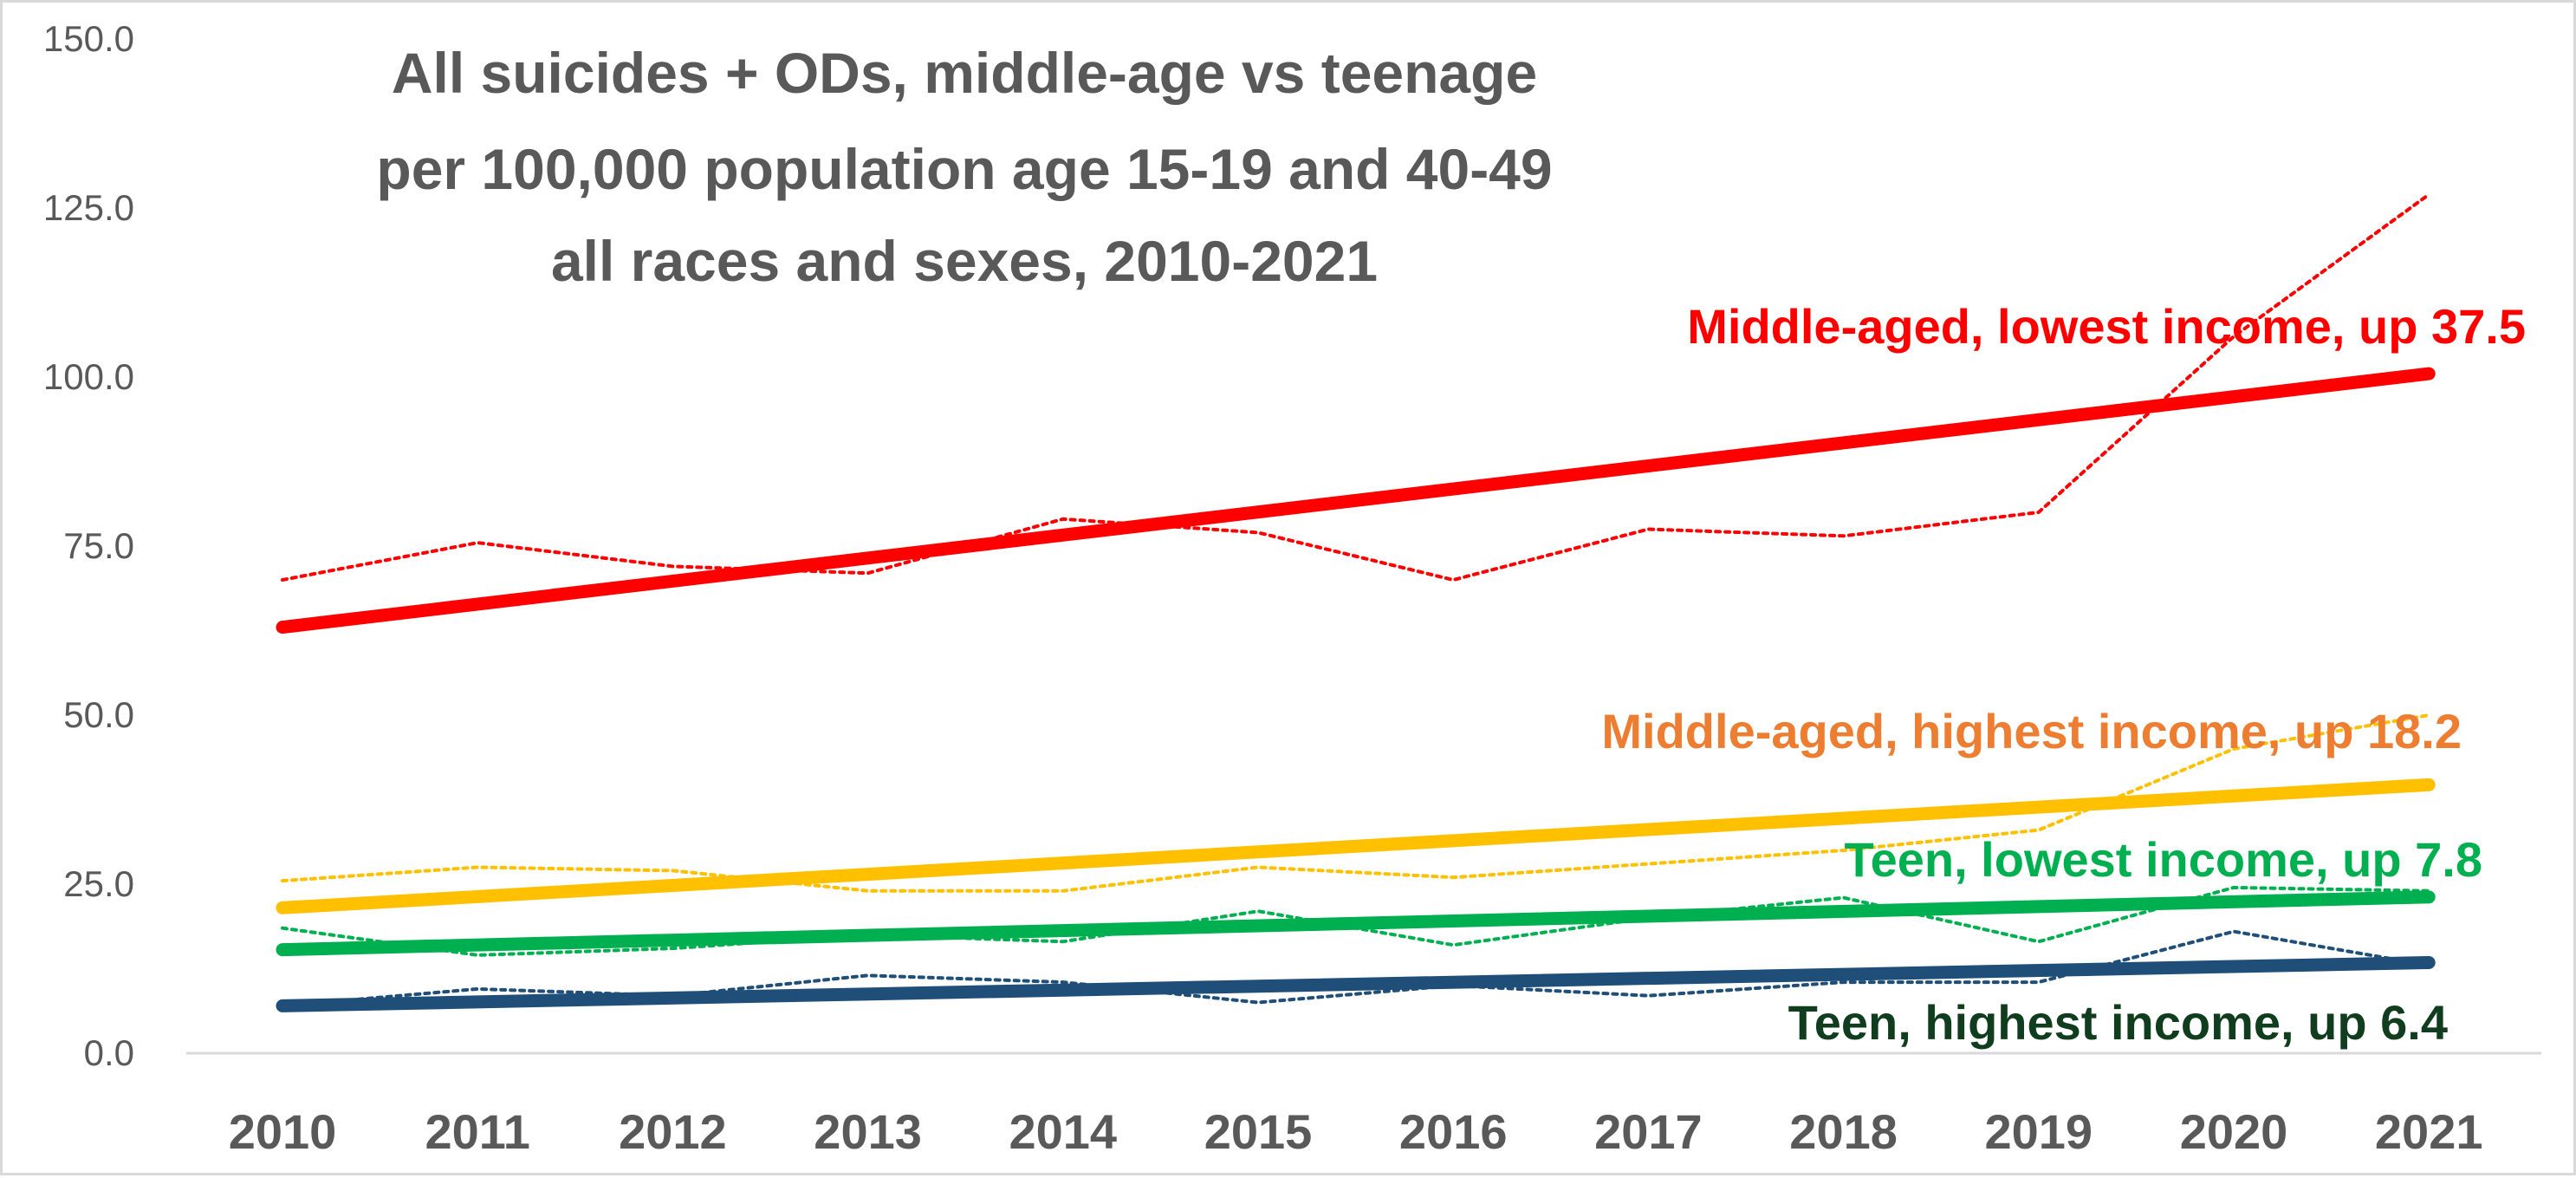 Image resolution: width=2576 pixels, height=1178 pixels. I want to click on title-line-3: all races and sexes, 2010-2021, so click(965, 261).